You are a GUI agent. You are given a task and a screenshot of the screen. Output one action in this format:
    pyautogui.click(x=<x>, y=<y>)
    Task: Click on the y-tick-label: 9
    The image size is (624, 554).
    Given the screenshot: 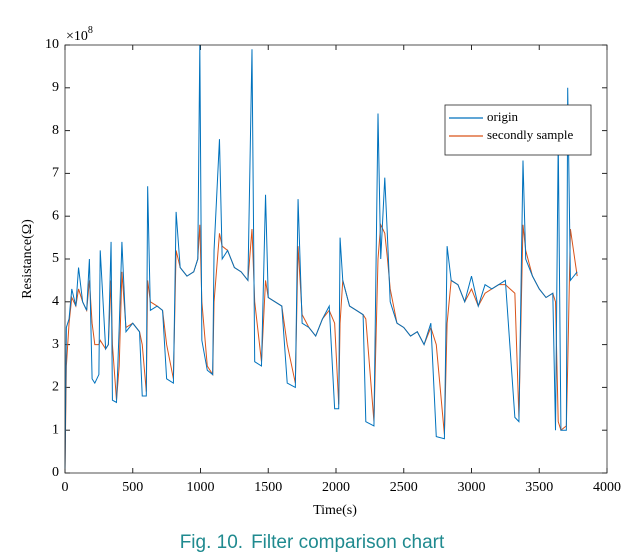 What is the action you would take?
    pyautogui.click(x=55, y=87)
    